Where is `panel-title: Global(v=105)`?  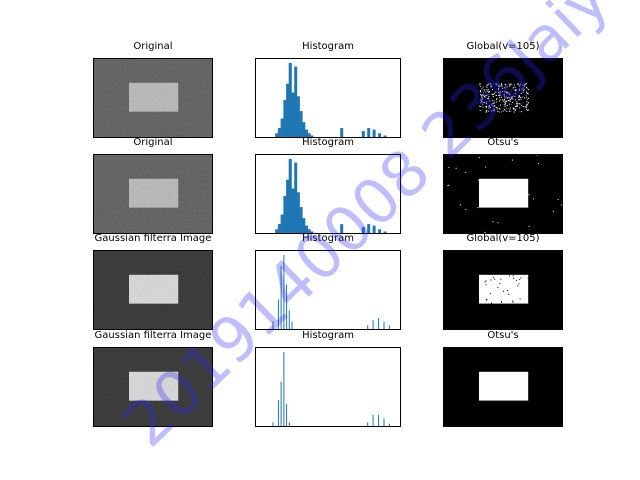
panel-title: Global(v=105) is located at coordinates (502, 238).